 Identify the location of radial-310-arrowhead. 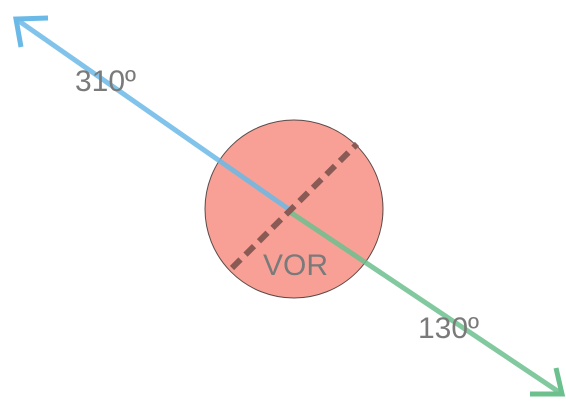
(31, 31).